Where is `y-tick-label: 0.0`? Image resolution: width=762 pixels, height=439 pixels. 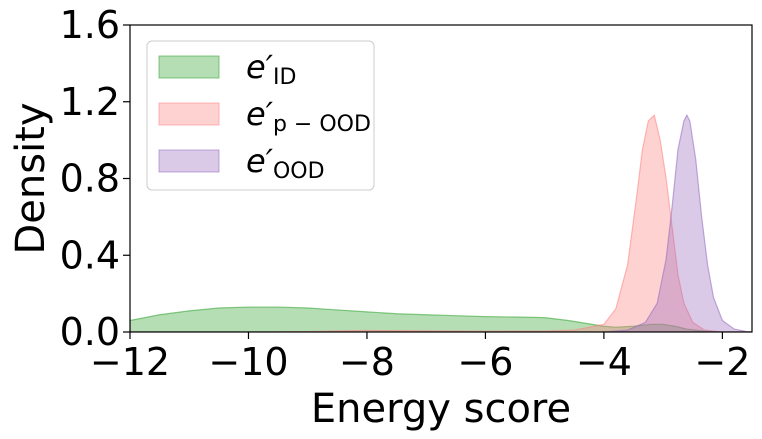
y-tick-label: 0.0 is located at coordinates (90, 332).